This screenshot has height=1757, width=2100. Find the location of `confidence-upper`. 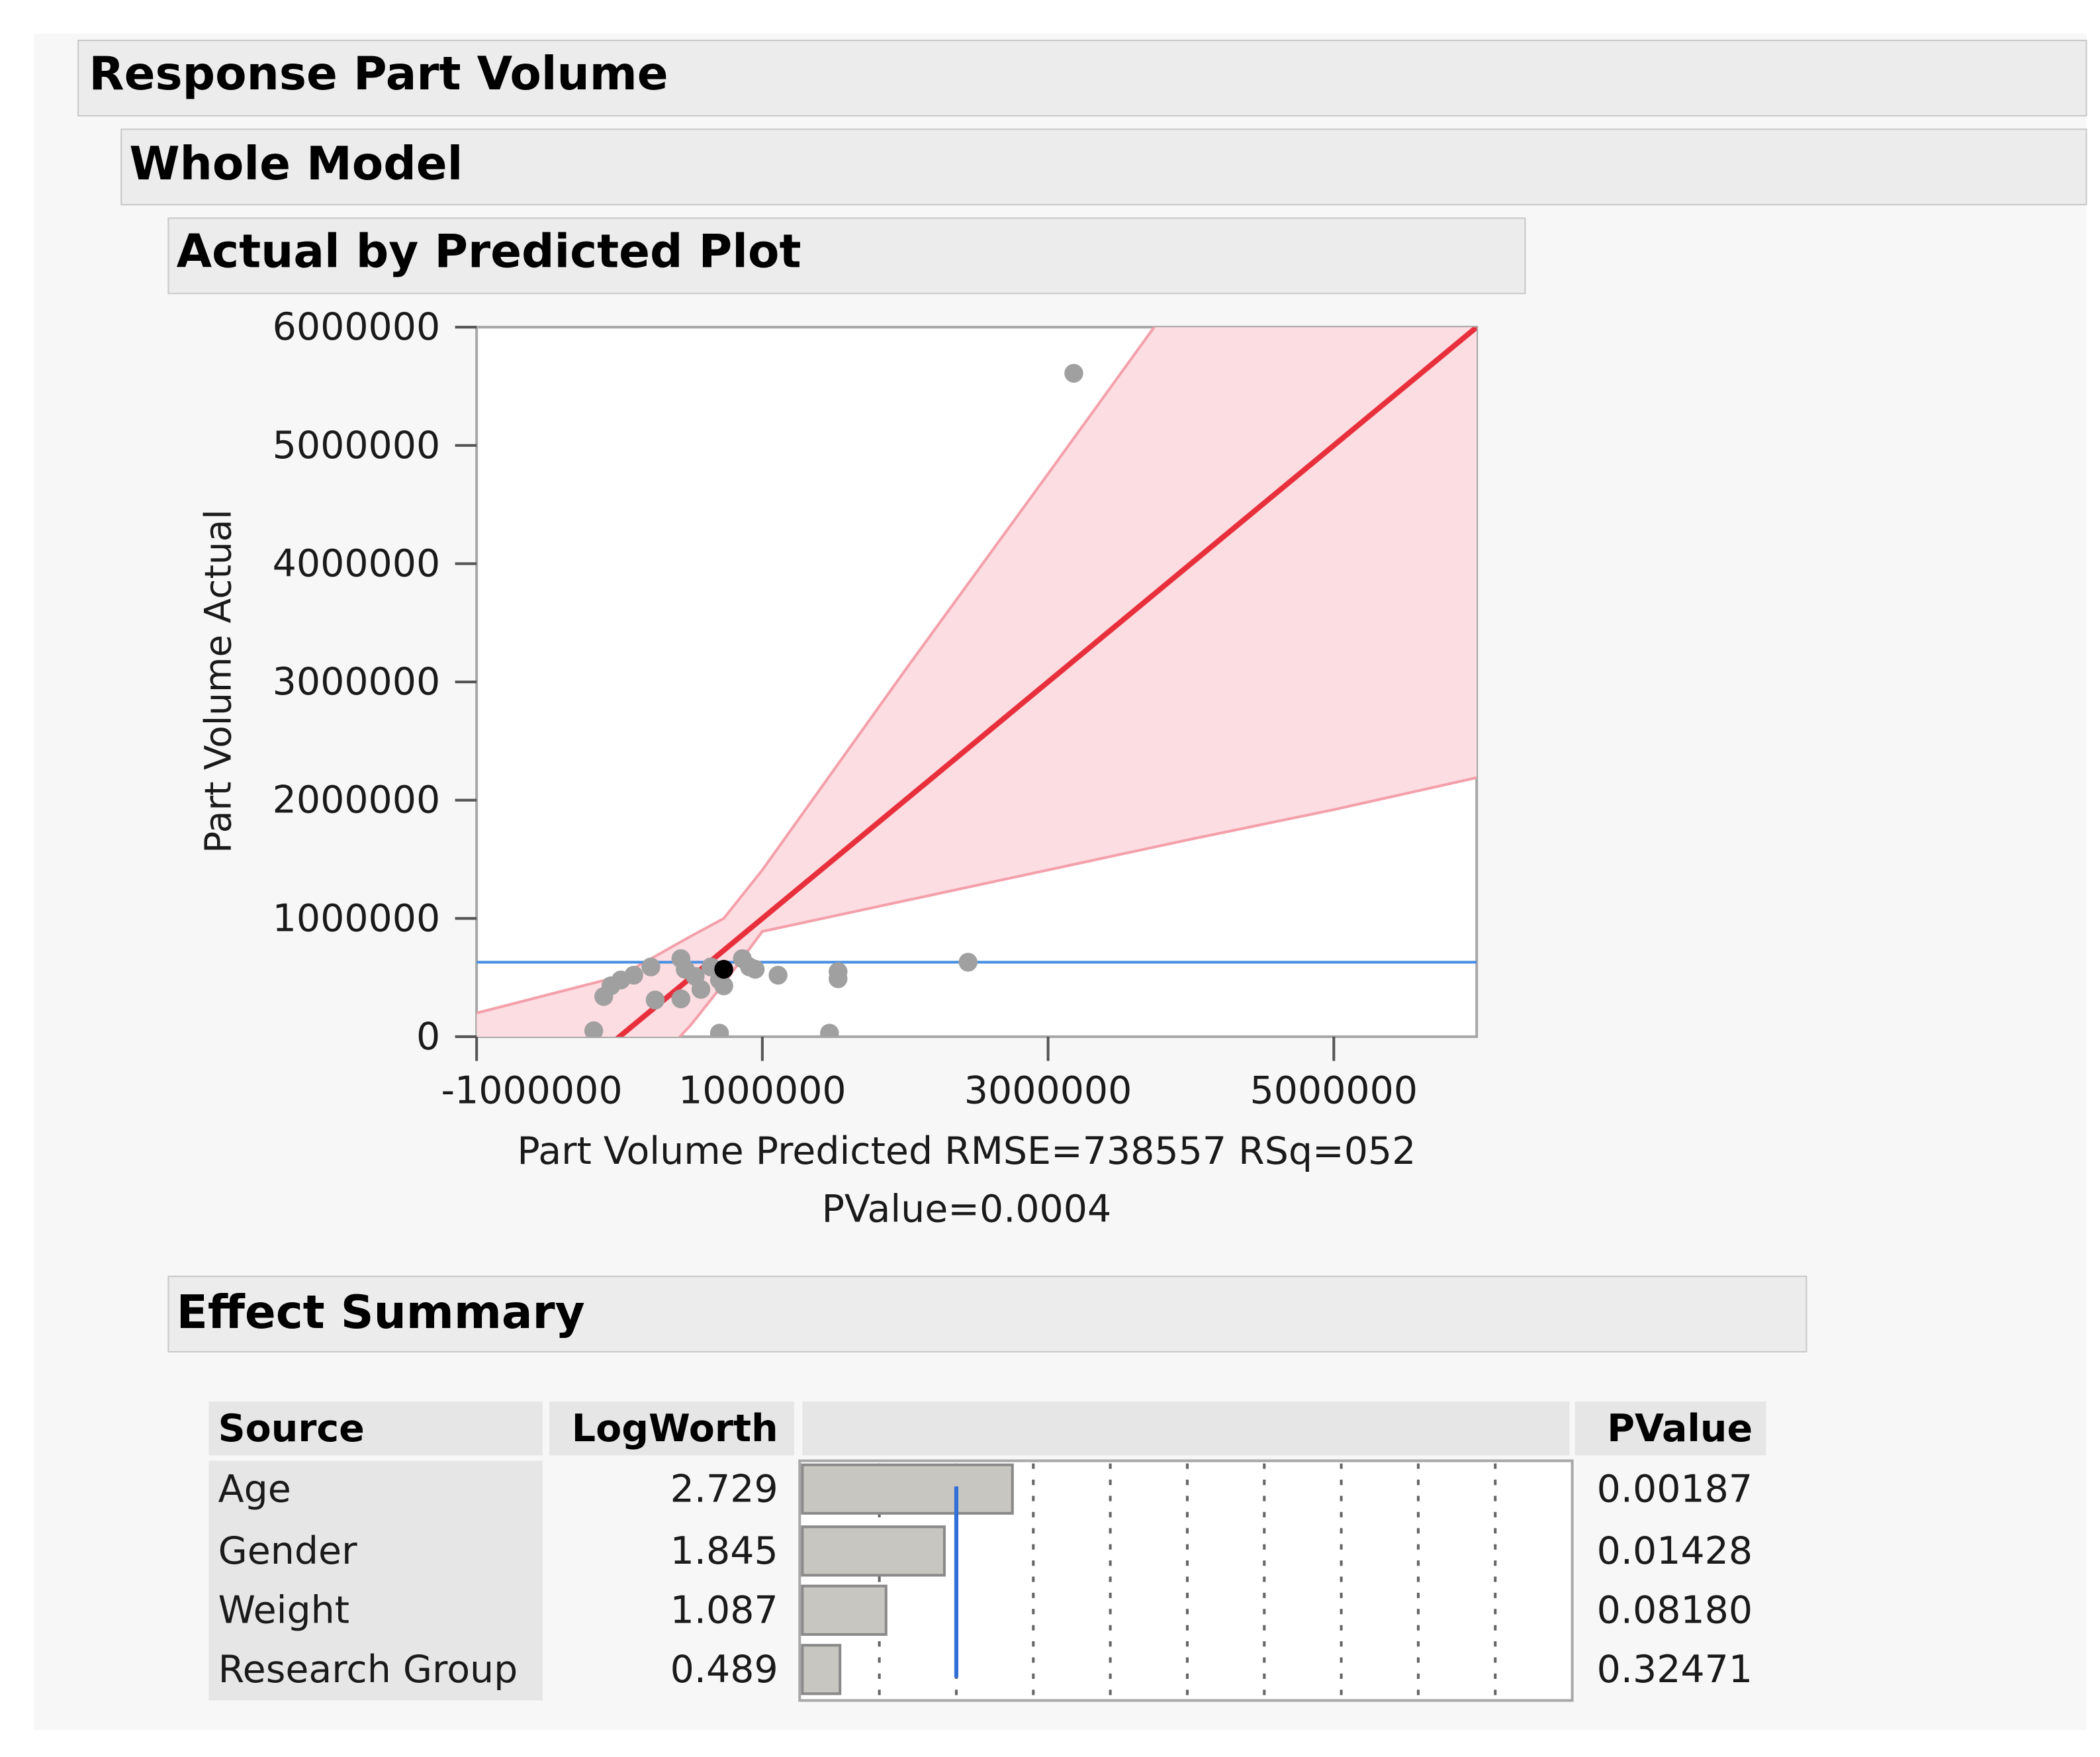

confidence-upper is located at coordinates (816, 671).